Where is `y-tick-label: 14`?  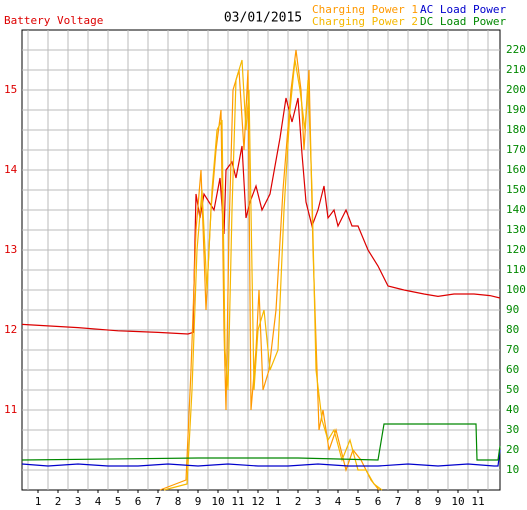
y-tick-label: 14 is located at coordinates (11, 169).